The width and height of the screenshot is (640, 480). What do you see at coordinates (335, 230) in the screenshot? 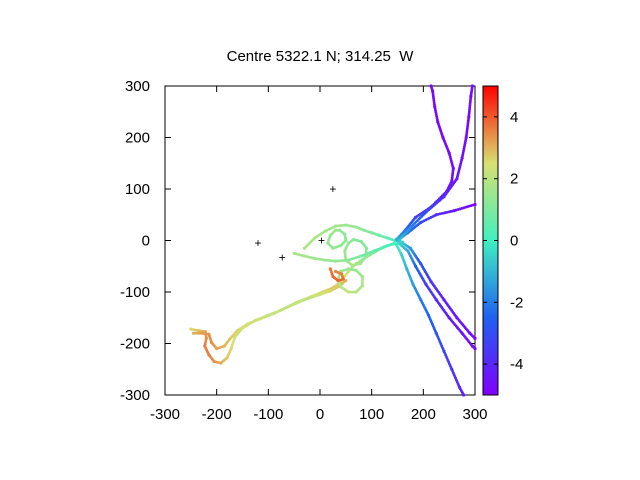
I see `series-3-point` at bounding box center [335, 230].